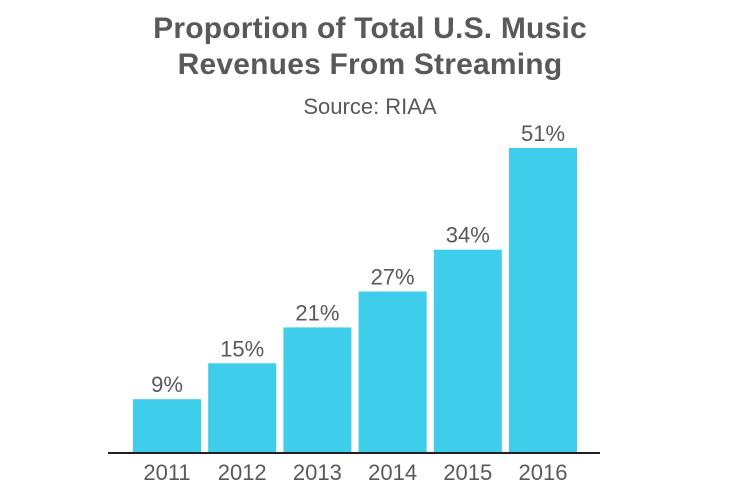 The image size is (740, 493). I want to click on bar-2016, so click(543, 300).